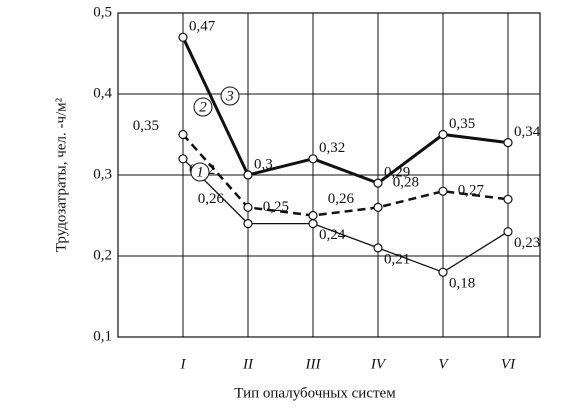  I want to click on x-tick-label: I, so click(183, 364).